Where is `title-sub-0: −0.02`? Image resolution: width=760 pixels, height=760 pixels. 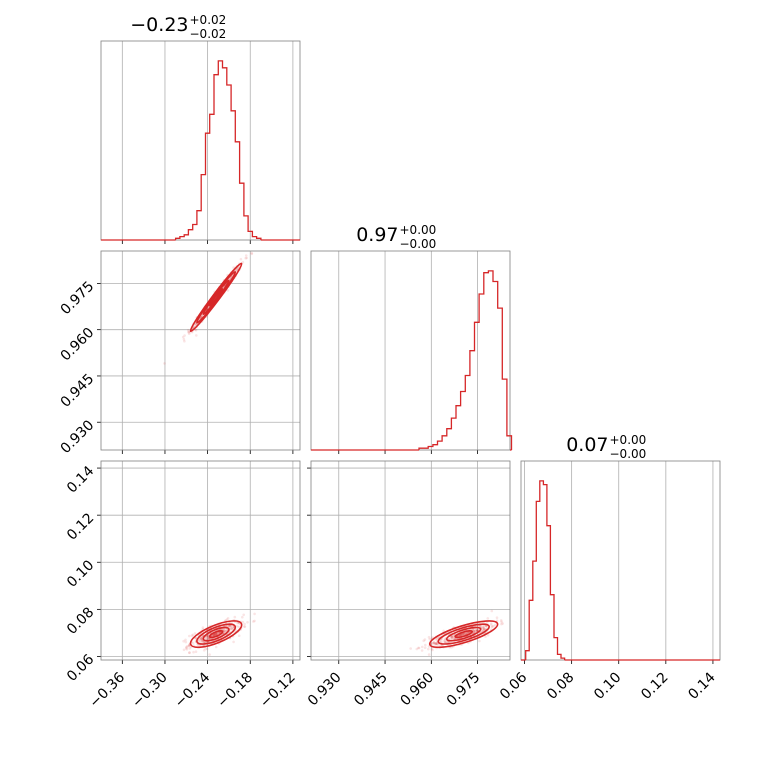
title-sub-0: −0.02 is located at coordinates (208, 34).